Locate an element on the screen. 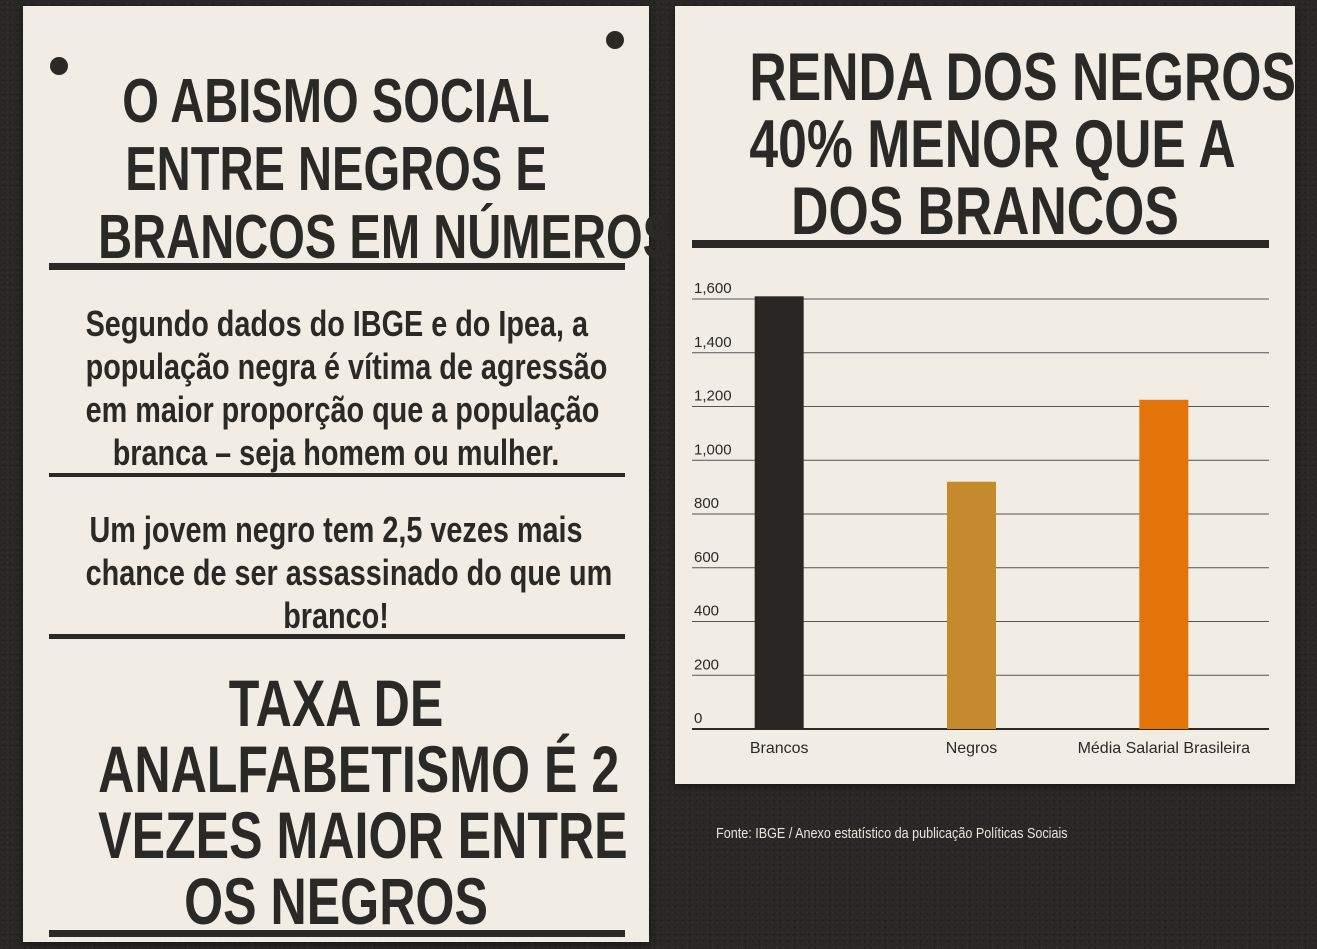 The width and height of the screenshot is (1317, 949). paragraph-line: chance de ser assassinado do que um is located at coordinates (349, 572).